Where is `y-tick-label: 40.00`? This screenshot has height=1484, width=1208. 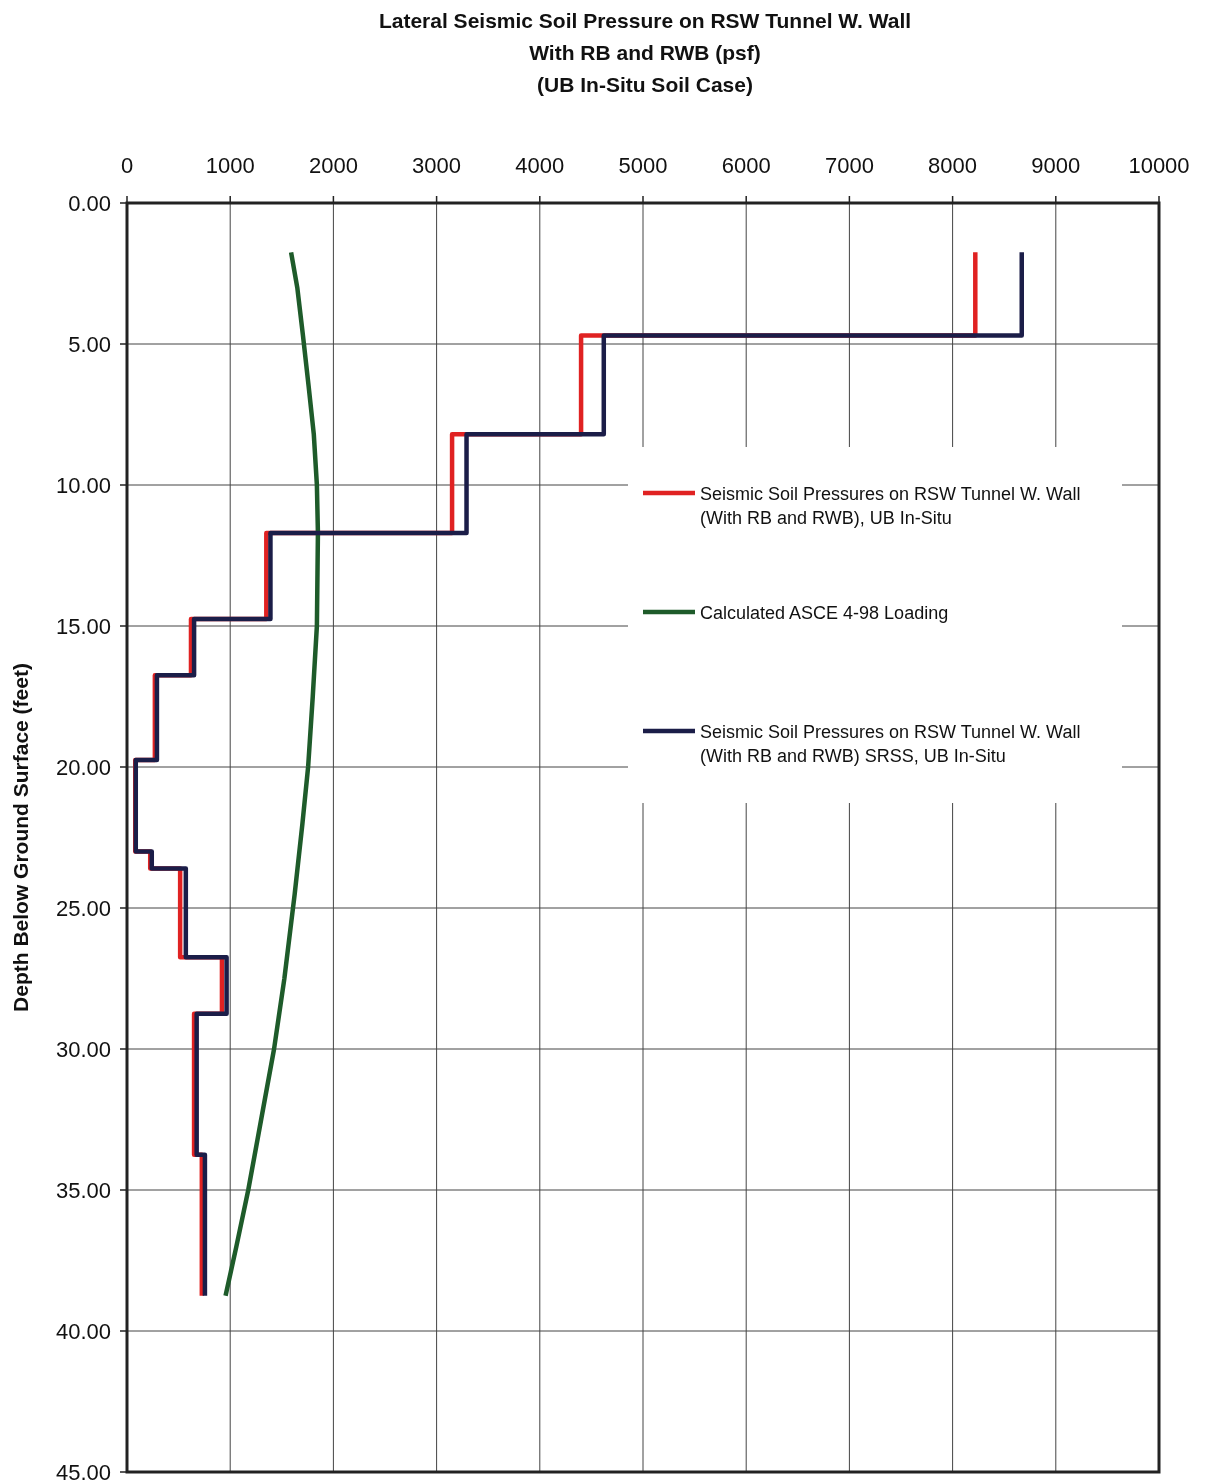
y-tick-label: 40.00 is located at coordinates (83, 1331).